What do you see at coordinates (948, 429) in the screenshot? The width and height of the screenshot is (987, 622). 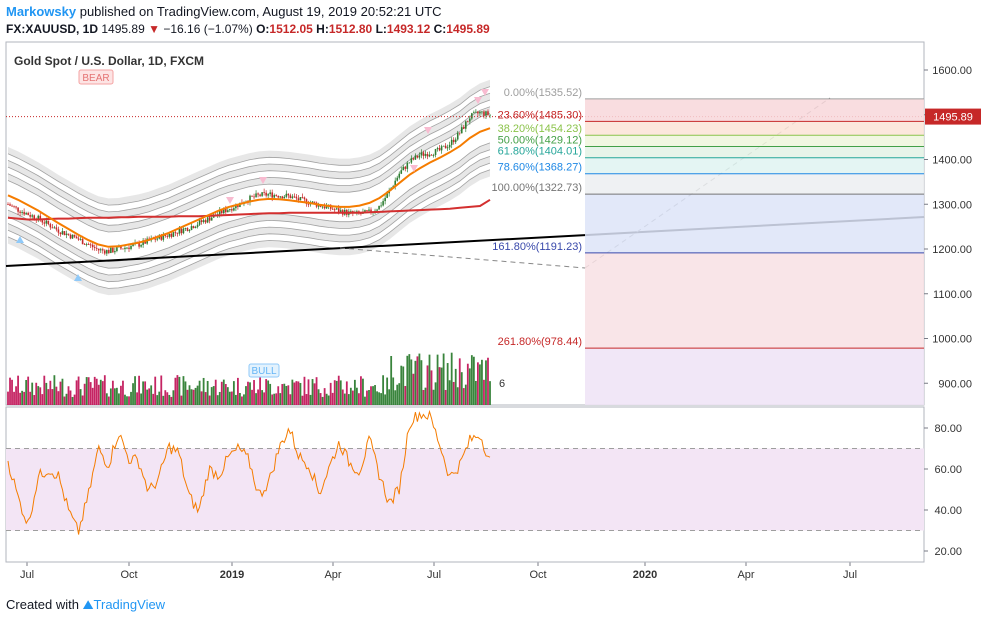 I see `rsi-tick-label: 80.00` at bounding box center [948, 429].